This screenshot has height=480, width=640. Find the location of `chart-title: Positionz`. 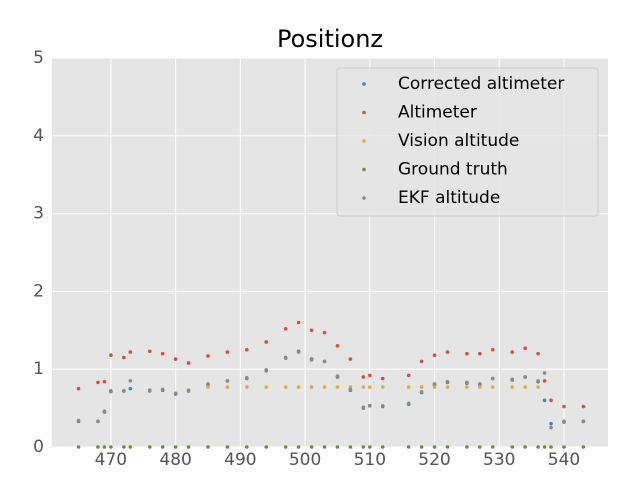

chart-title: Positionz is located at coordinates (330, 39).